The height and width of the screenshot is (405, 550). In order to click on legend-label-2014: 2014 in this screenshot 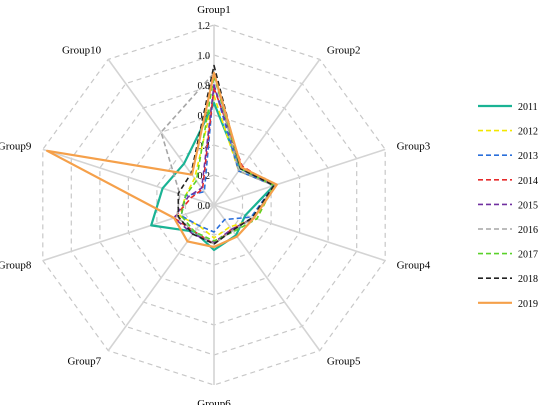, I will do `click(528, 181)`.